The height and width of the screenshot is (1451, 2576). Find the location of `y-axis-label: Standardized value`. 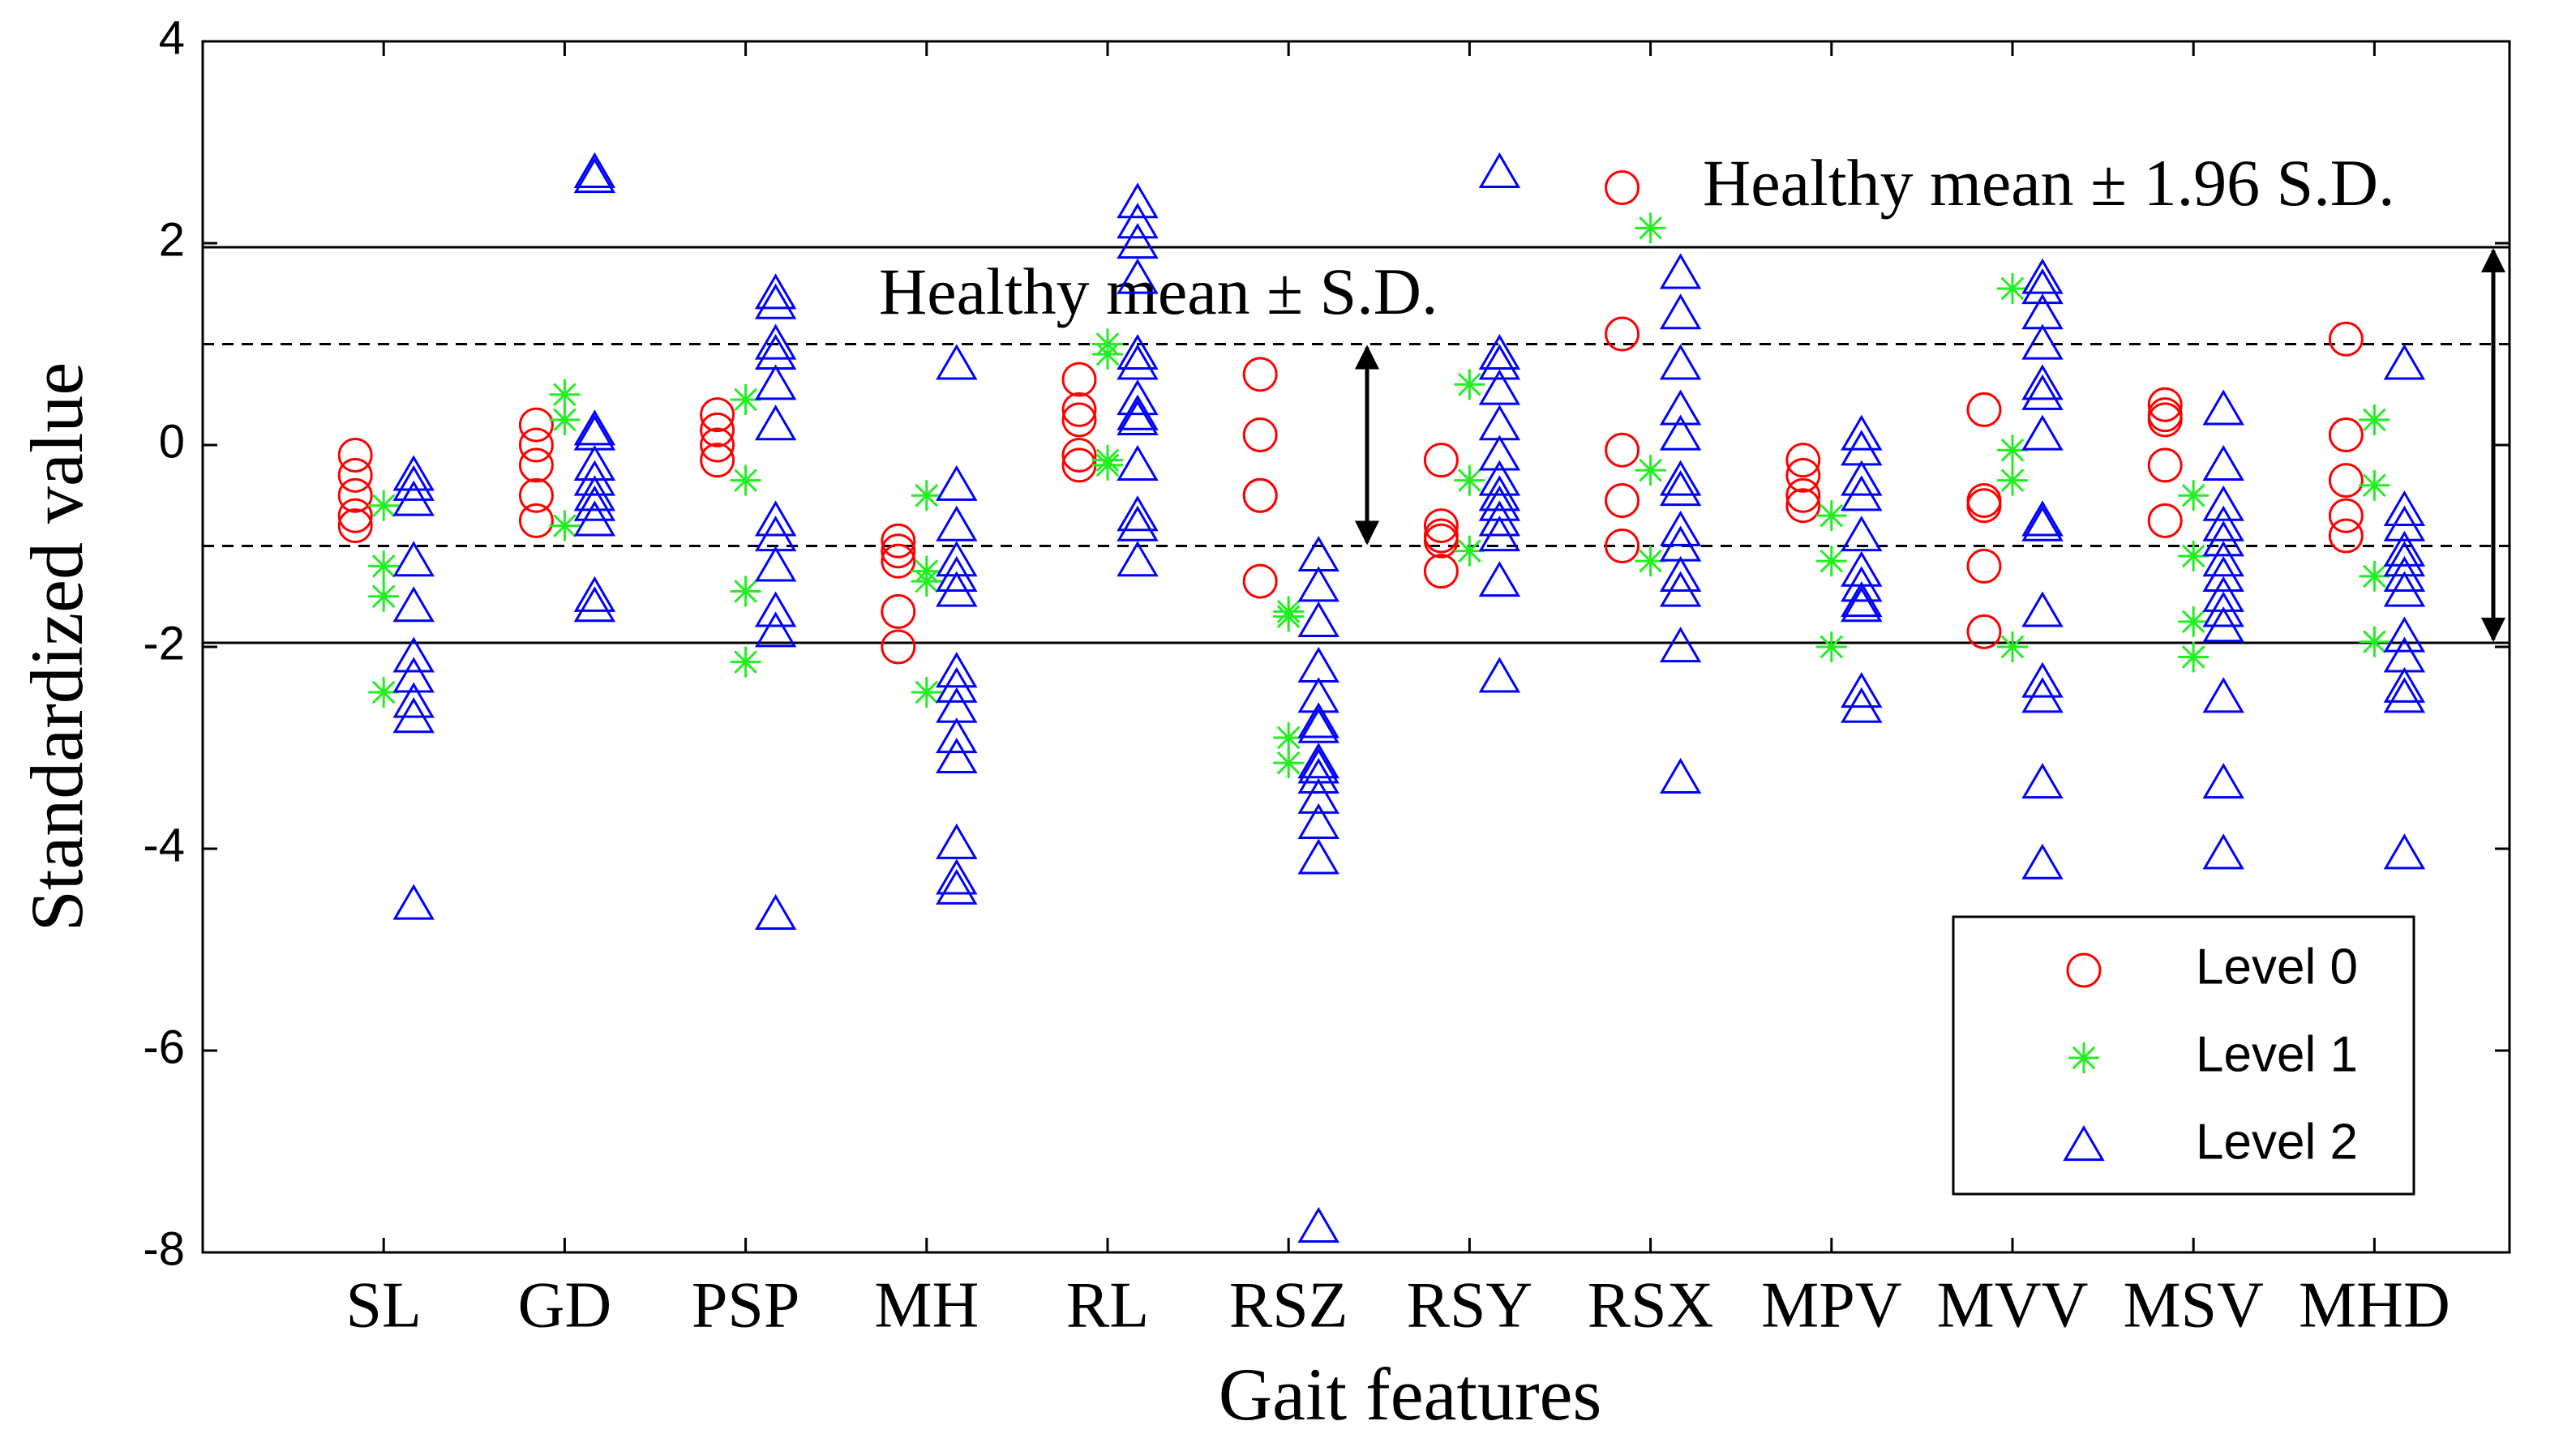

y-axis-label: Standardized value is located at coordinates (56, 647).